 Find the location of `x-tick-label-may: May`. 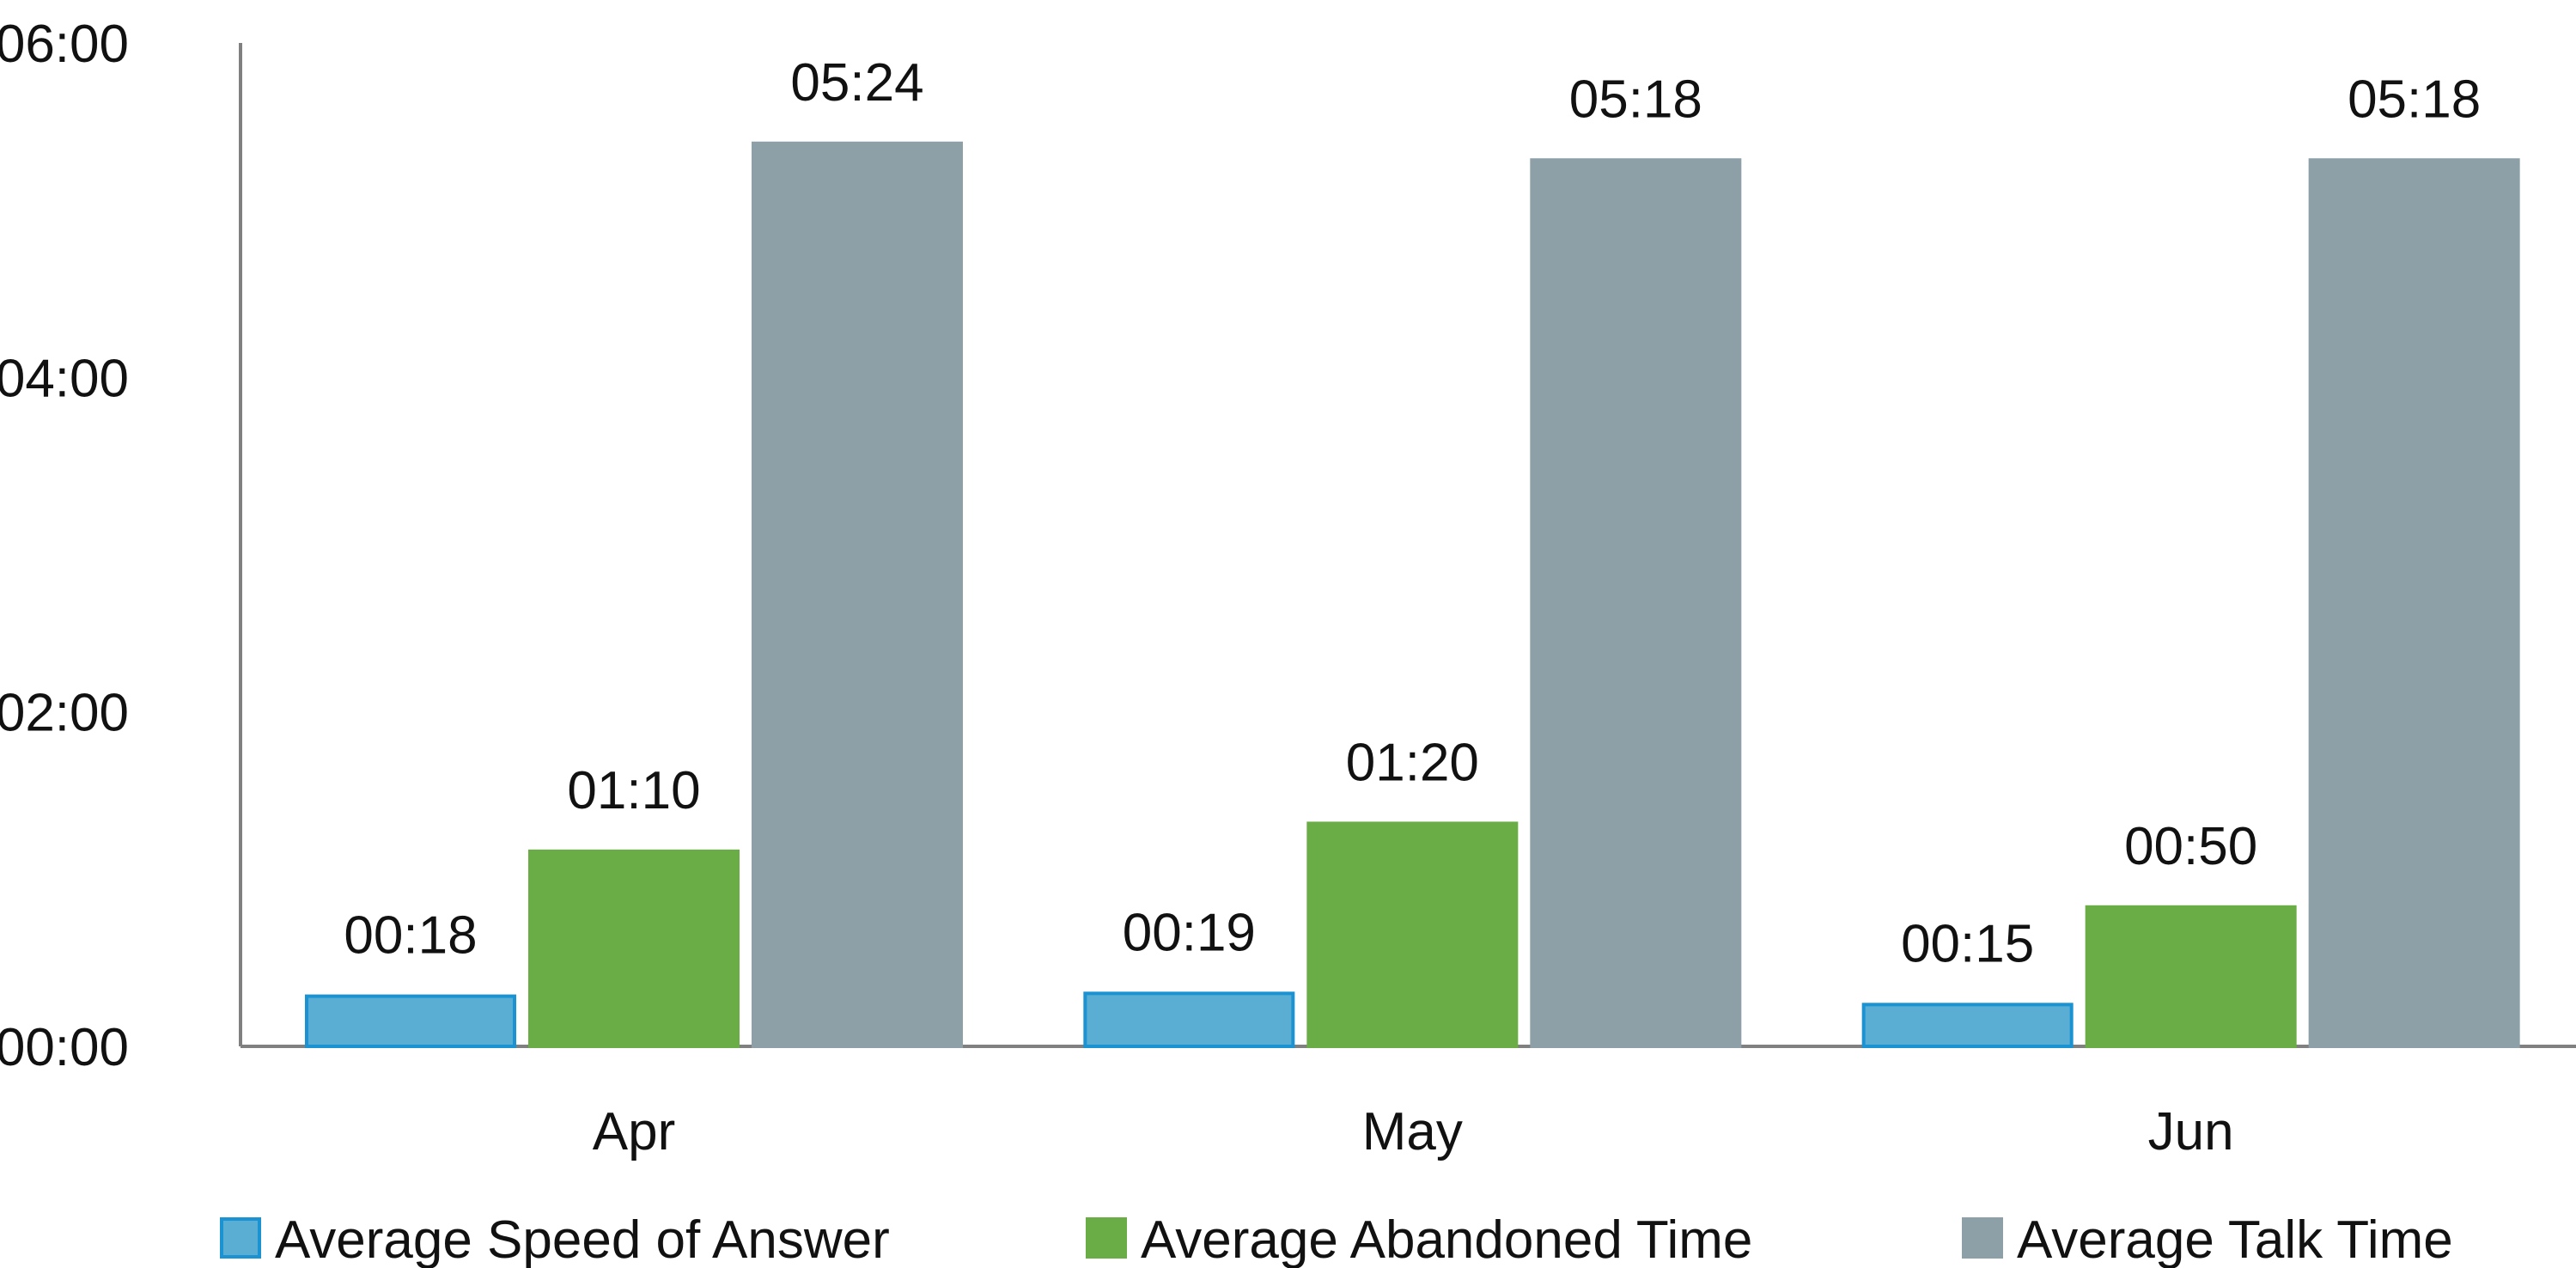

x-tick-label-may: May is located at coordinates (1412, 1132).